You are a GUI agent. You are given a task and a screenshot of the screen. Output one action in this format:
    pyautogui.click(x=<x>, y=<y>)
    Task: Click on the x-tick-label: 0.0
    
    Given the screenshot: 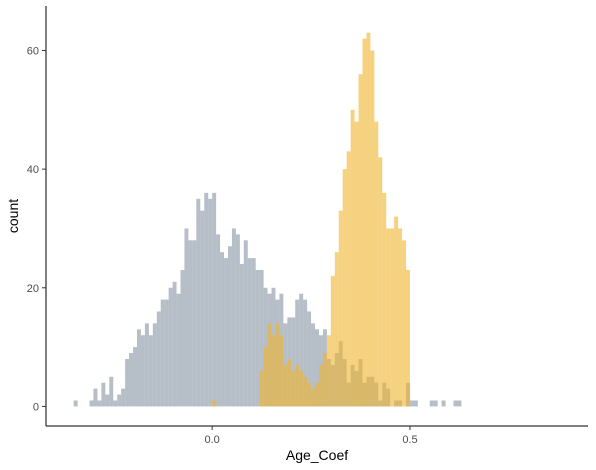 What is the action you would take?
    pyautogui.click(x=212, y=440)
    